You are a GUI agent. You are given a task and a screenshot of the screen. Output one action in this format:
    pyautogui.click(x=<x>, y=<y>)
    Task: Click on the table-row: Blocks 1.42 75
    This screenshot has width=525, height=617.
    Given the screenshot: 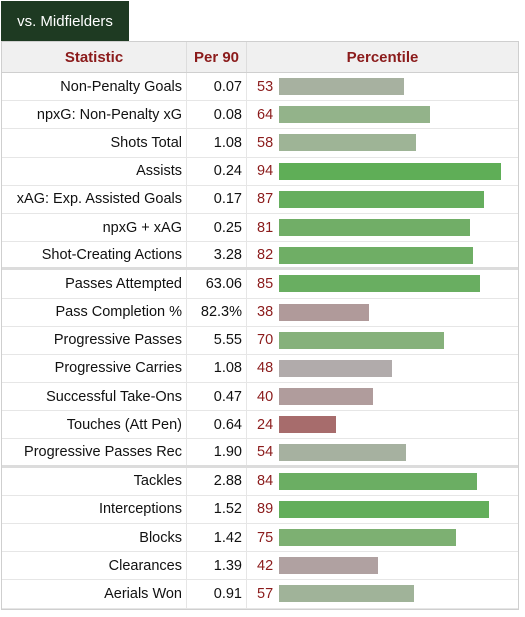 What is the action you would take?
    pyautogui.click(x=260, y=538)
    